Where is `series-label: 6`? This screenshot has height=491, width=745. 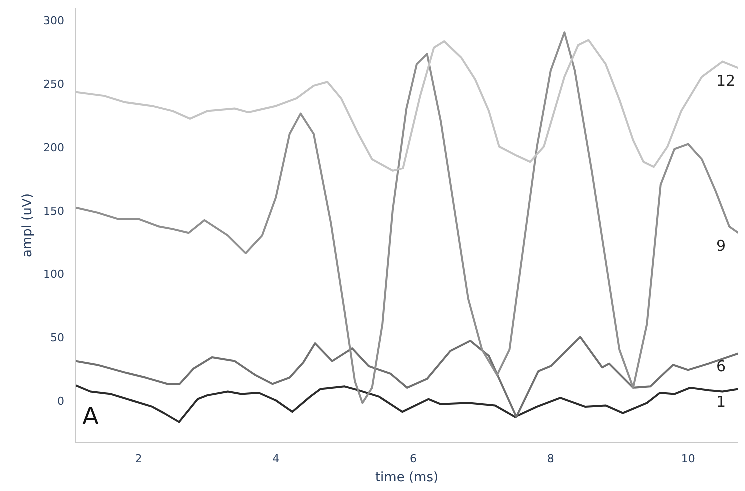
series-label: 6 is located at coordinates (721, 367).